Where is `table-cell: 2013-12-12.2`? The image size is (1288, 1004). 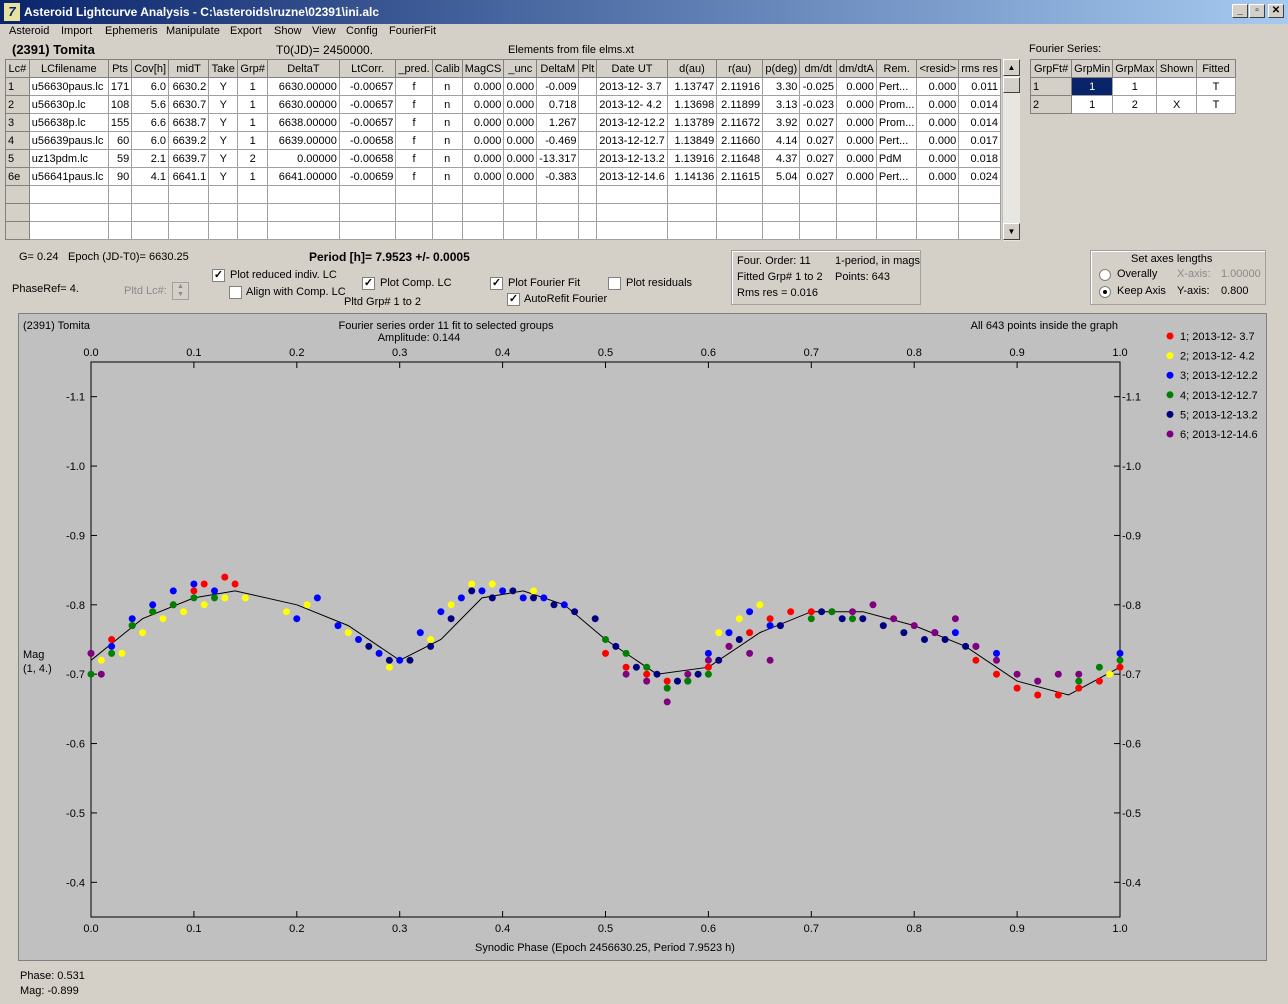
table-cell: 2013-12-12.2 is located at coordinates (632, 122).